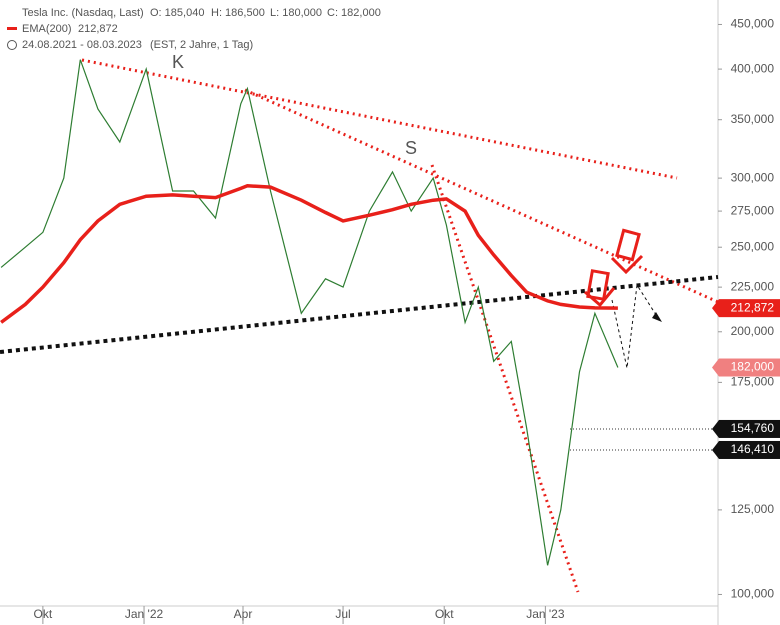 The height and width of the screenshot is (625, 780). Describe the element at coordinates (753, 594) in the screenshot. I see `y-tick-label: 100,000` at that location.